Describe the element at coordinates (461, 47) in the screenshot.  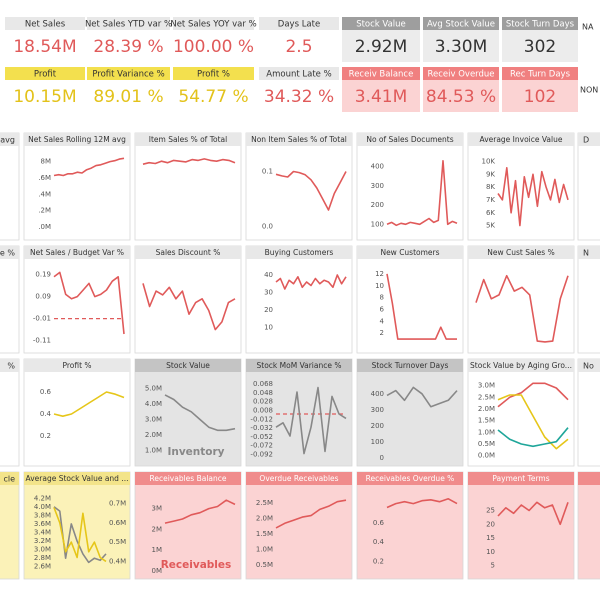
I see `kpi-value: 3.30M` at that location.